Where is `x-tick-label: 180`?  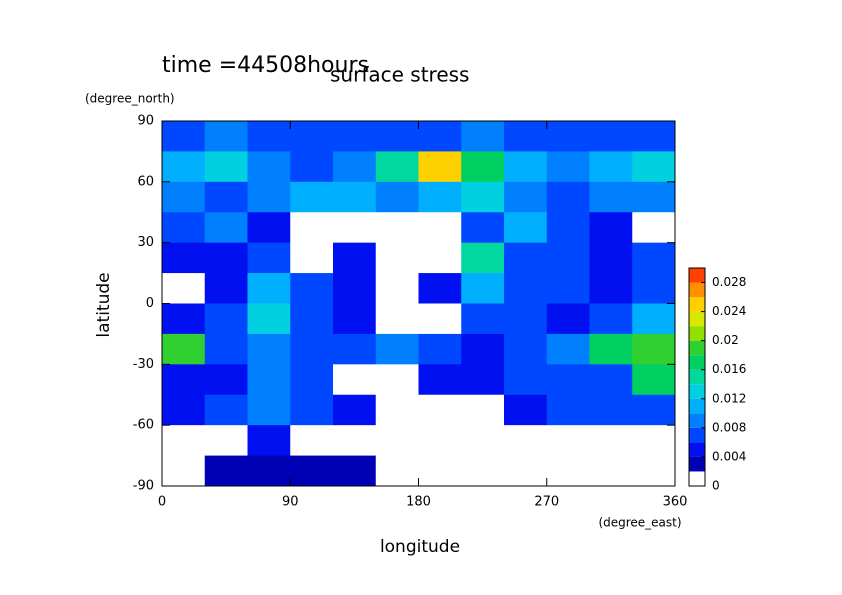 x-tick-label: 180 is located at coordinates (418, 502).